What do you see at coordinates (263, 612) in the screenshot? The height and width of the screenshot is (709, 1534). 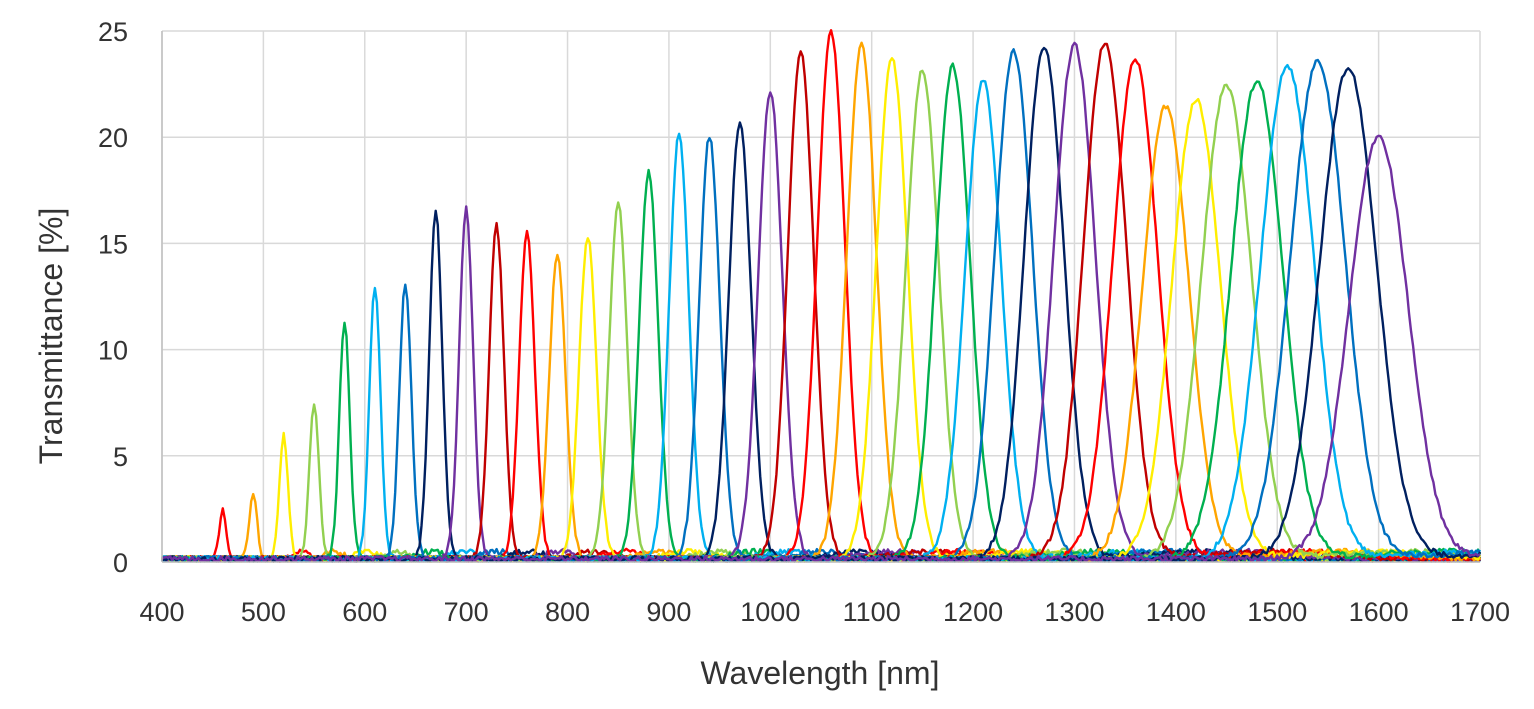 I see `x-tick-label: 500` at bounding box center [263, 612].